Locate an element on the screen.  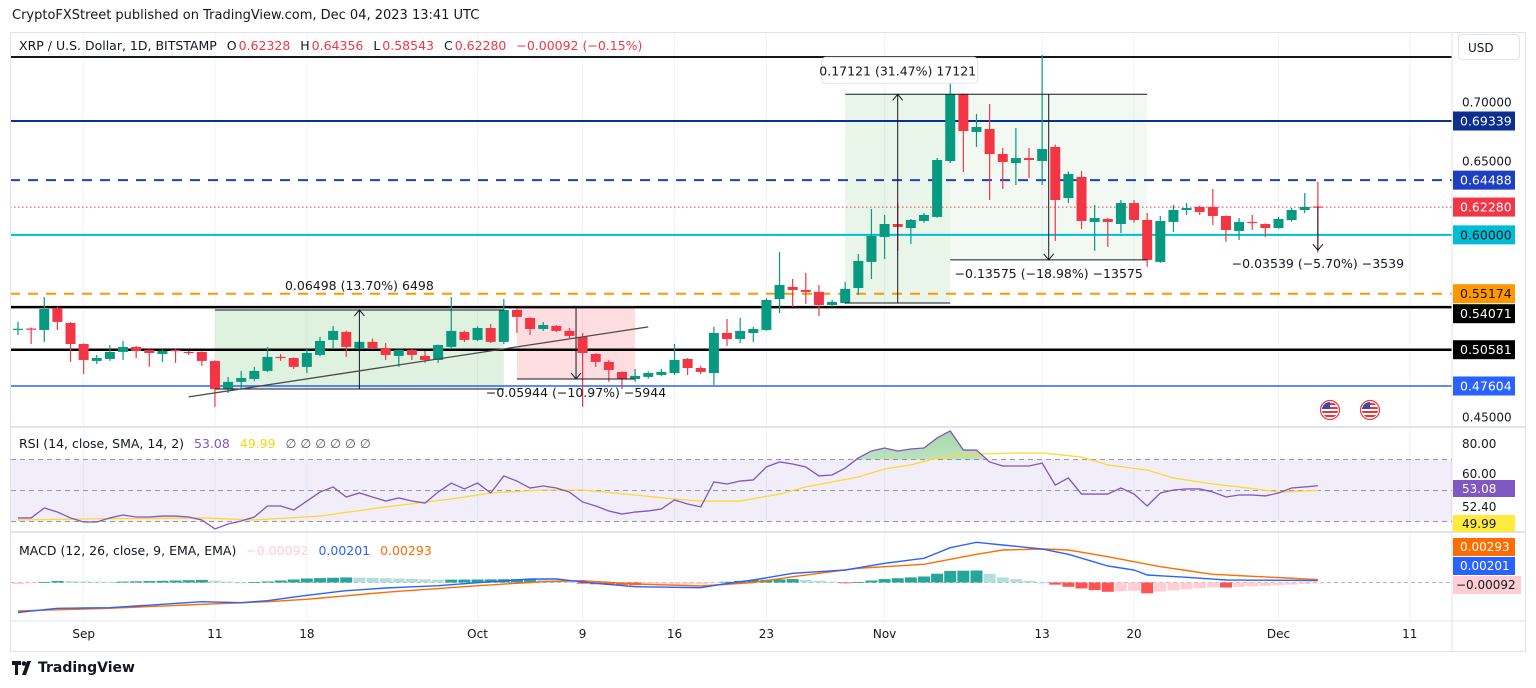
time-axis-label: 23 is located at coordinates (766, 634).